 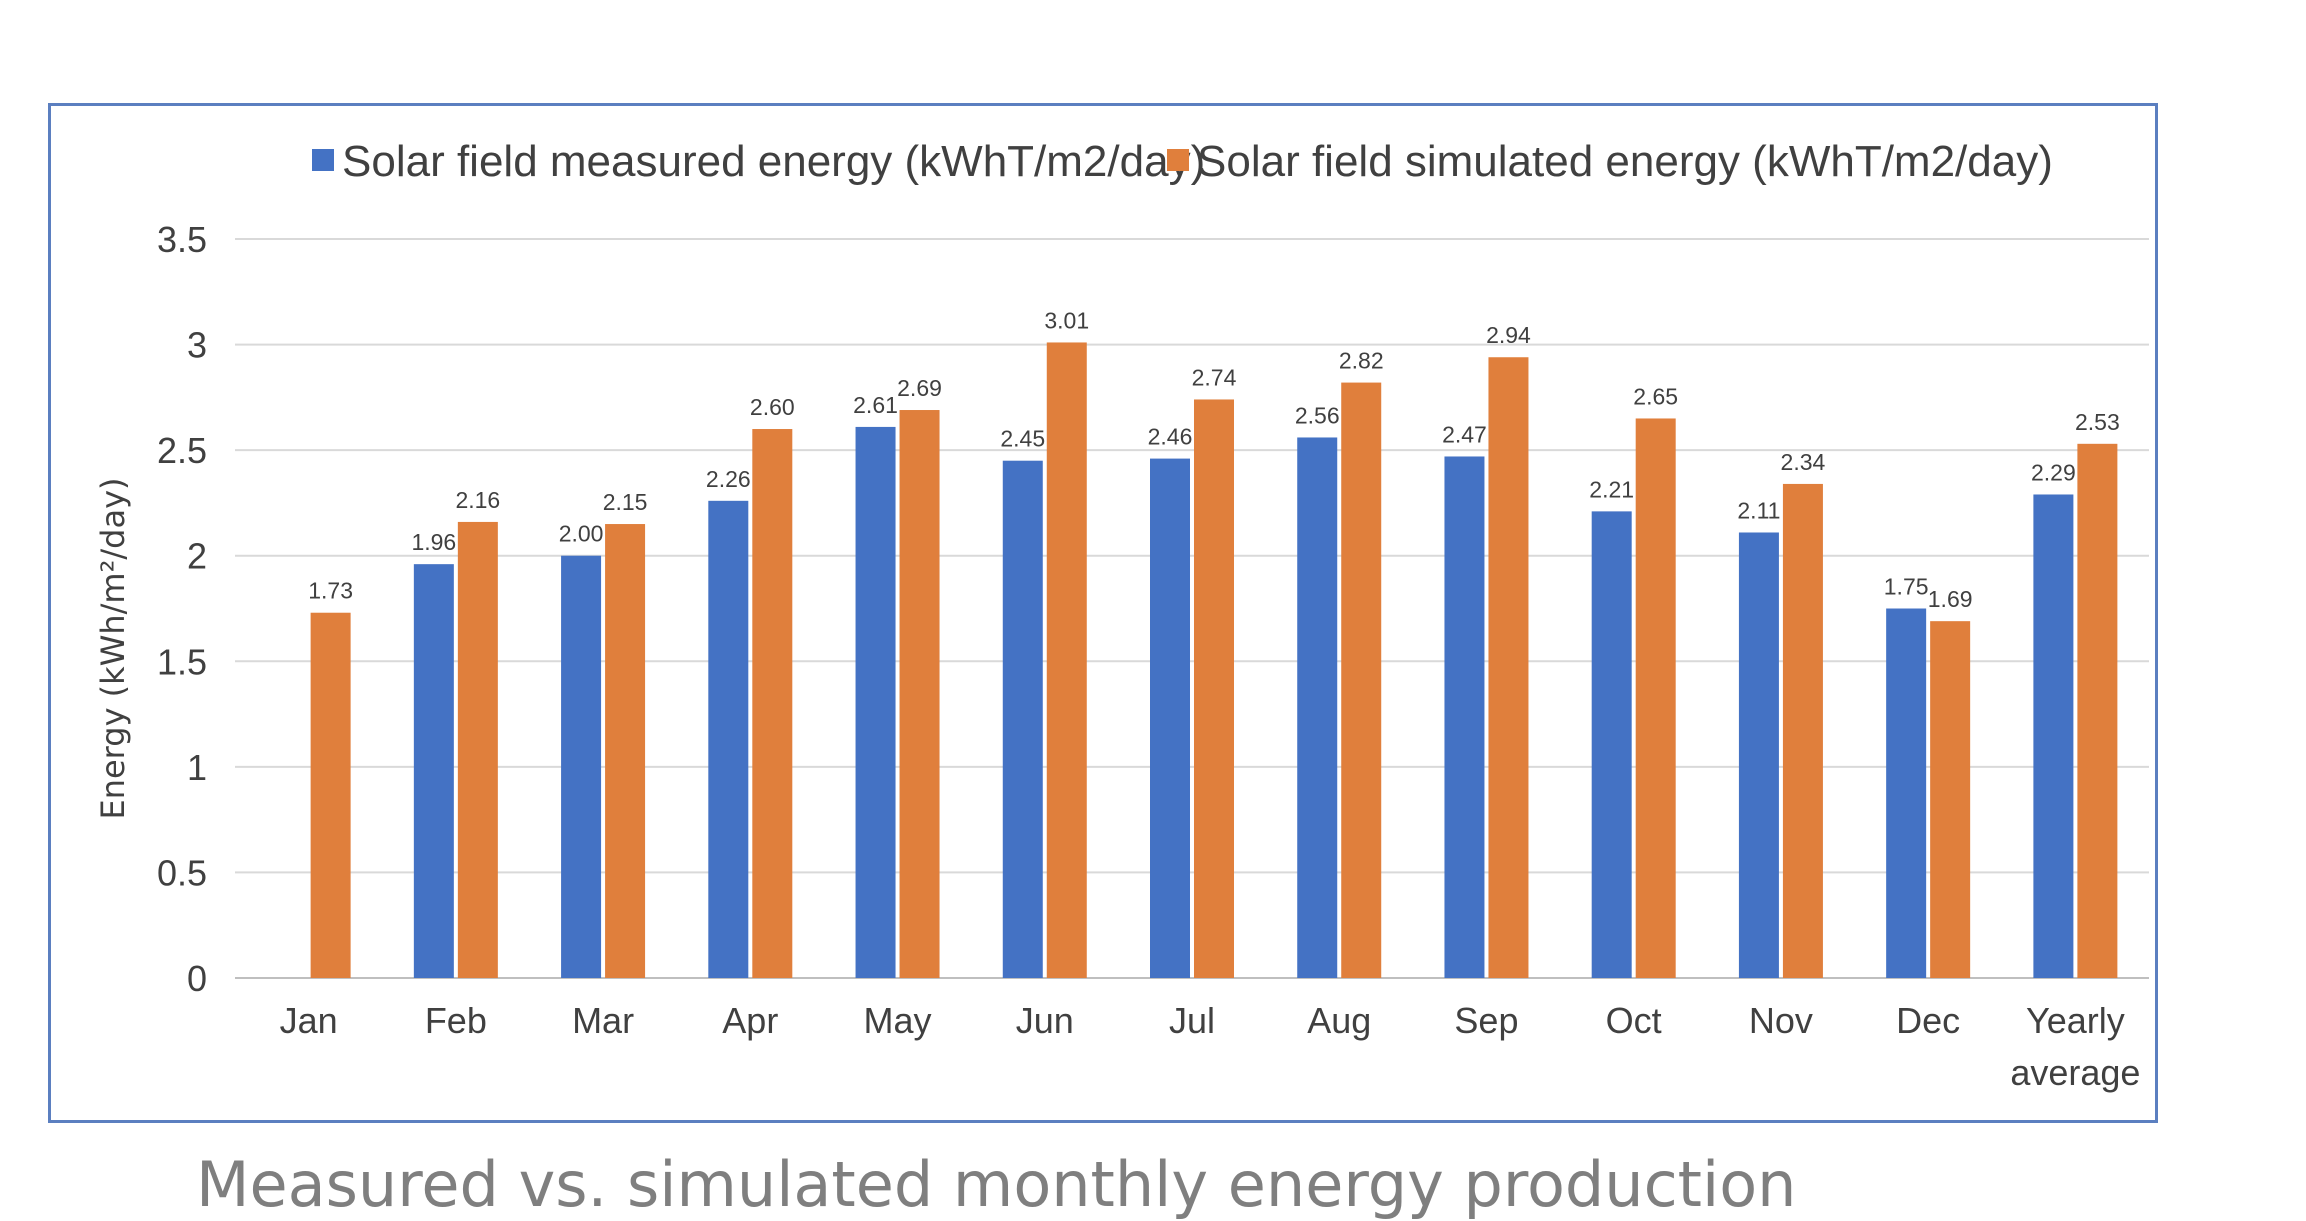 What do you see at coordinates (456, 1020) in the screenshot?
I see `x-tick-label: Feb` at bounding box center [456, 1020].